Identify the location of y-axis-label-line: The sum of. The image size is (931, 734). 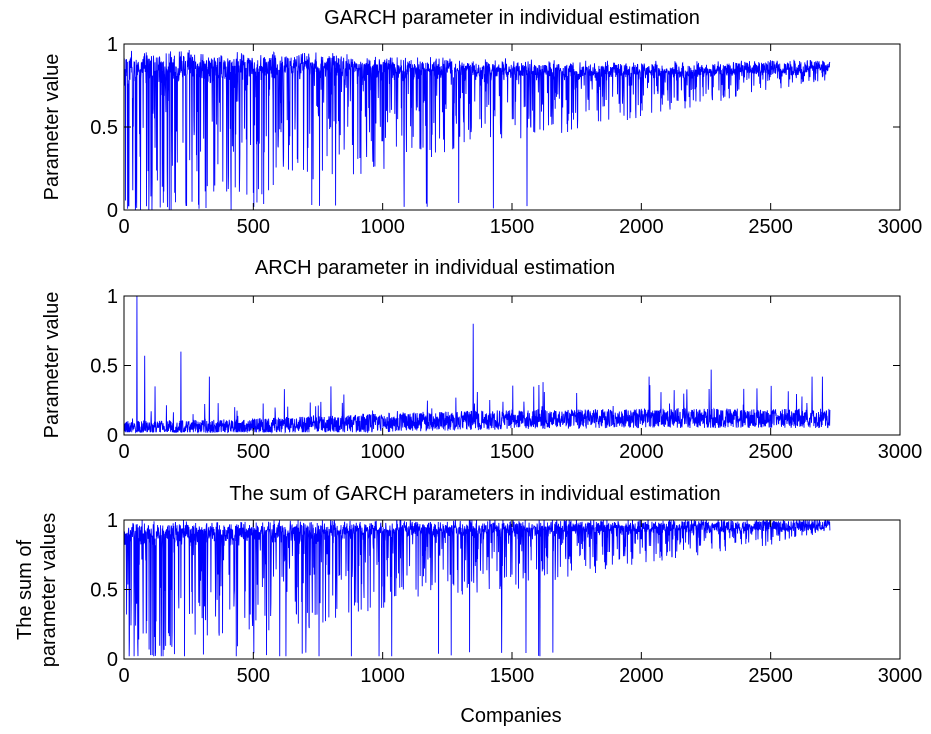
(25, 590).